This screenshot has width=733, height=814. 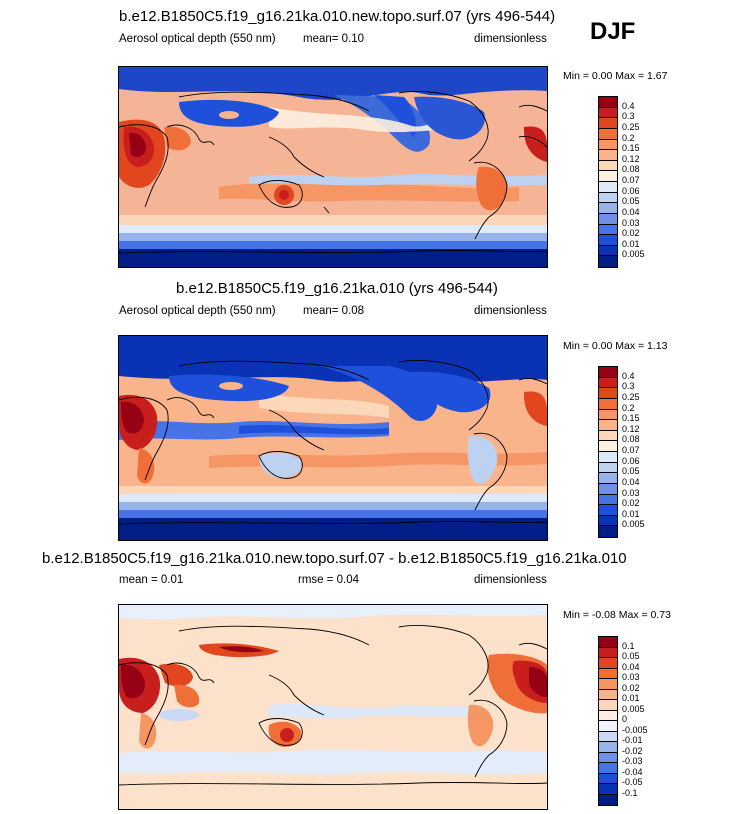 I want to click on panel-3-colorbar, so click(x=608, y=721).